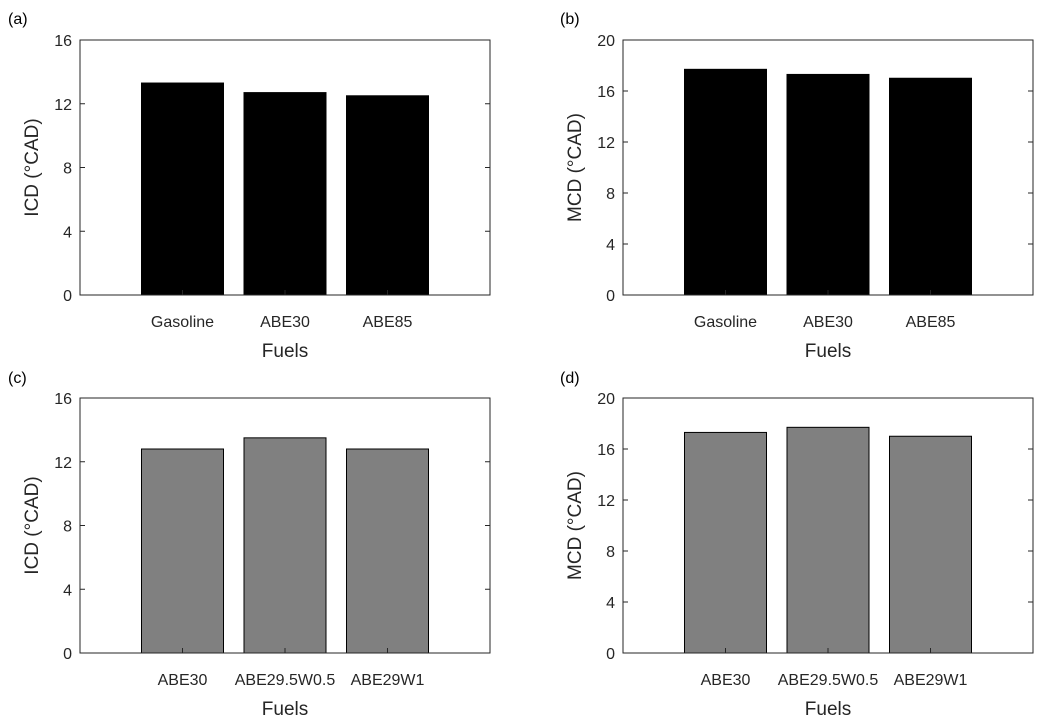 This screenshot has width=1038, height=718. What do you see at coordinates (570, 19) in the screenshot?
I see `chart-b-panel-label: (b)` at bounding box center [570, 19].